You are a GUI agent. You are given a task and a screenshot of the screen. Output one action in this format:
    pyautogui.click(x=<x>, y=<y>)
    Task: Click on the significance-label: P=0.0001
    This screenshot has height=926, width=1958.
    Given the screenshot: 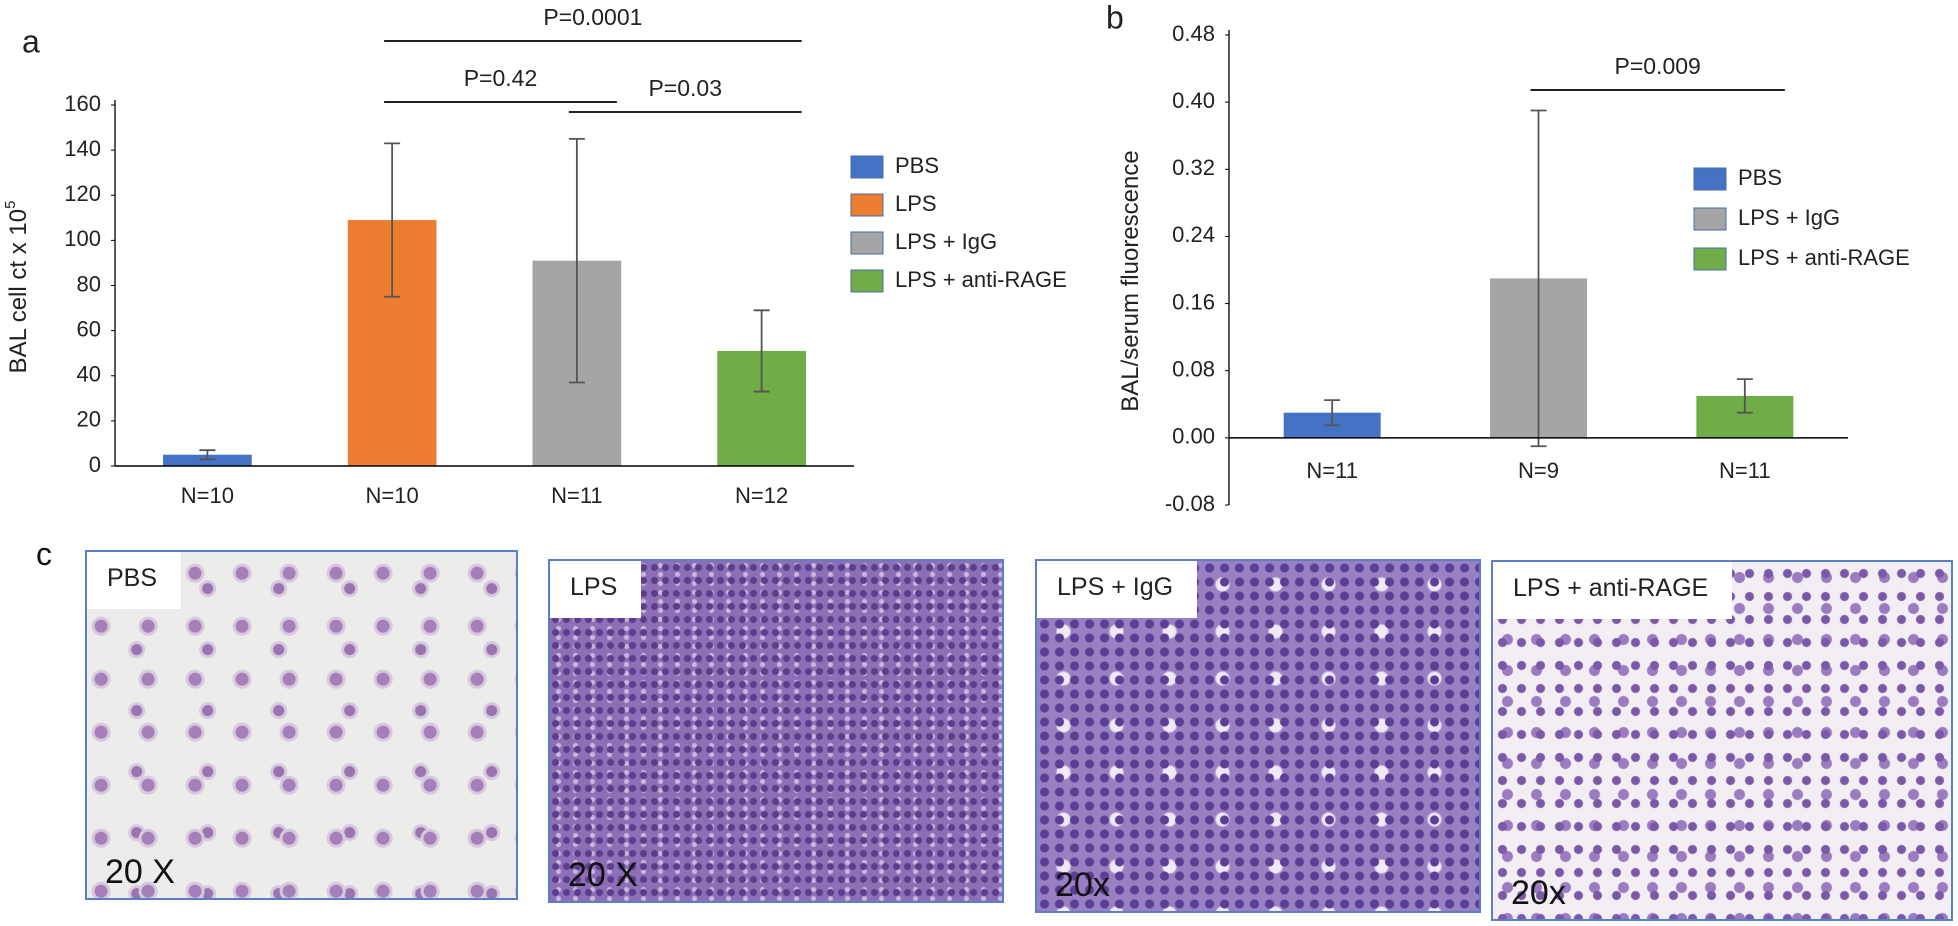 What is the action you would take?
    pyautogui.click(x=592, y=17)
    